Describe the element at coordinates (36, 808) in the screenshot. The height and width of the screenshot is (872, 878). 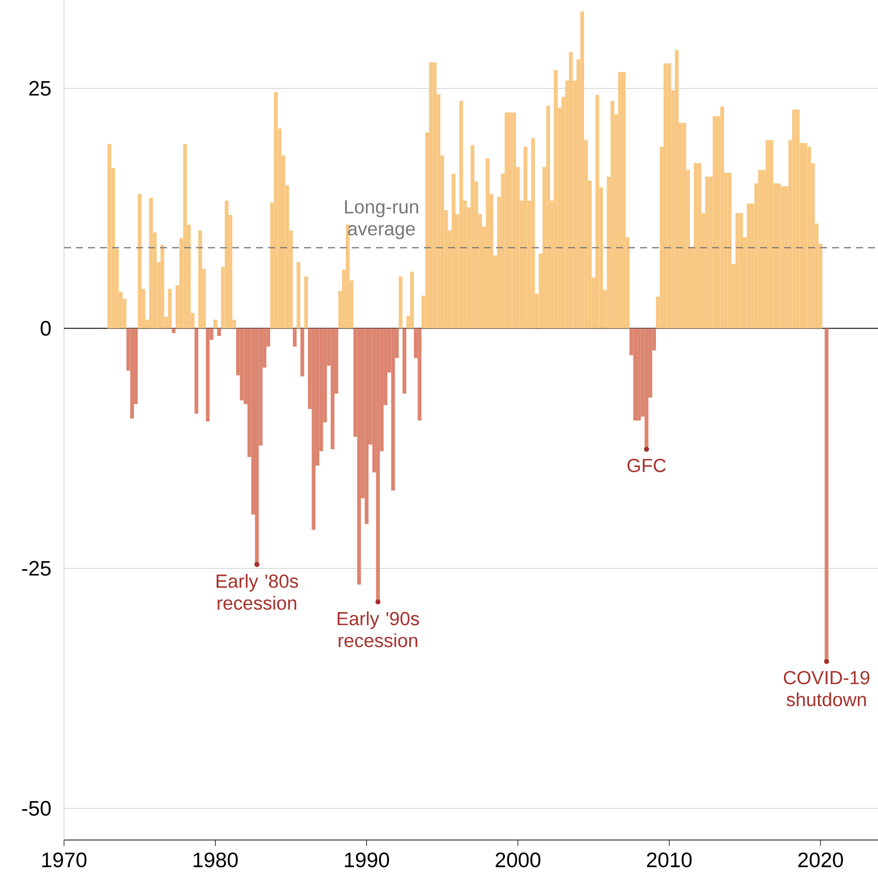
I see `y-tick-label: -50` at that location.